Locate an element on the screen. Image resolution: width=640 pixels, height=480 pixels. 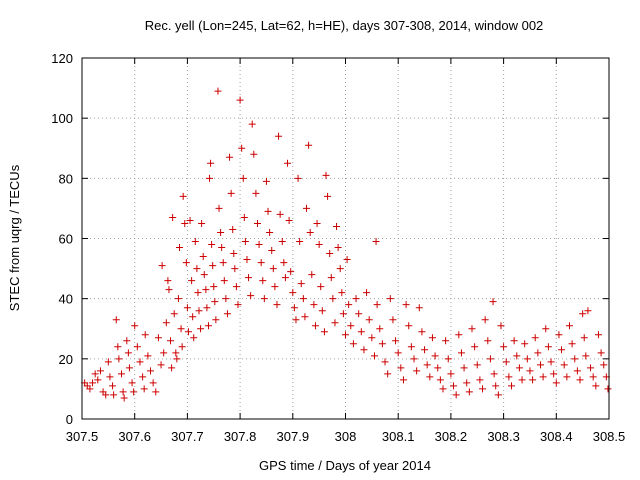
x-tick-label: 307.6 is located at coordinates (134, 436).